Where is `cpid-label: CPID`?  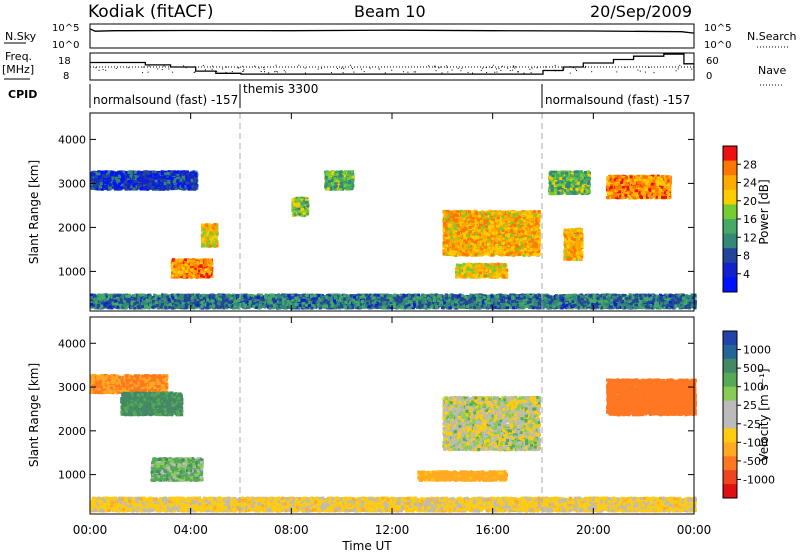
cpid-label: CPID is located at coordinates (22, 94).